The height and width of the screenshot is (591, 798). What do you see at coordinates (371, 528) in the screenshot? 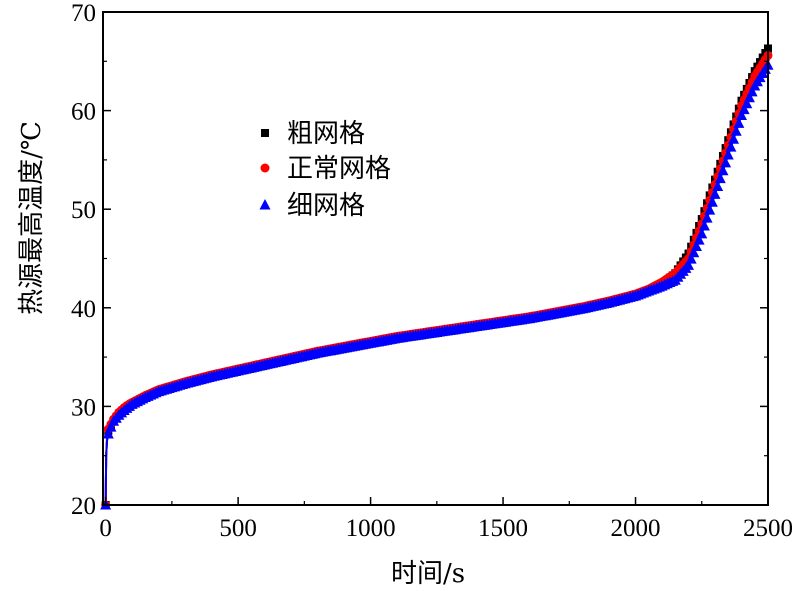
I see `x-tick-label: 1000` at bounding box center [371, 528].